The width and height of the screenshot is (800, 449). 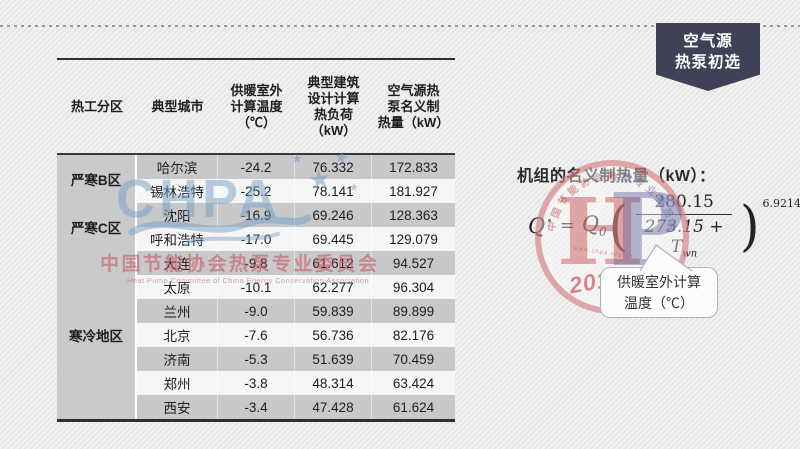 I want to click on table-cell-city: 西安, so click(x=177, y=407).